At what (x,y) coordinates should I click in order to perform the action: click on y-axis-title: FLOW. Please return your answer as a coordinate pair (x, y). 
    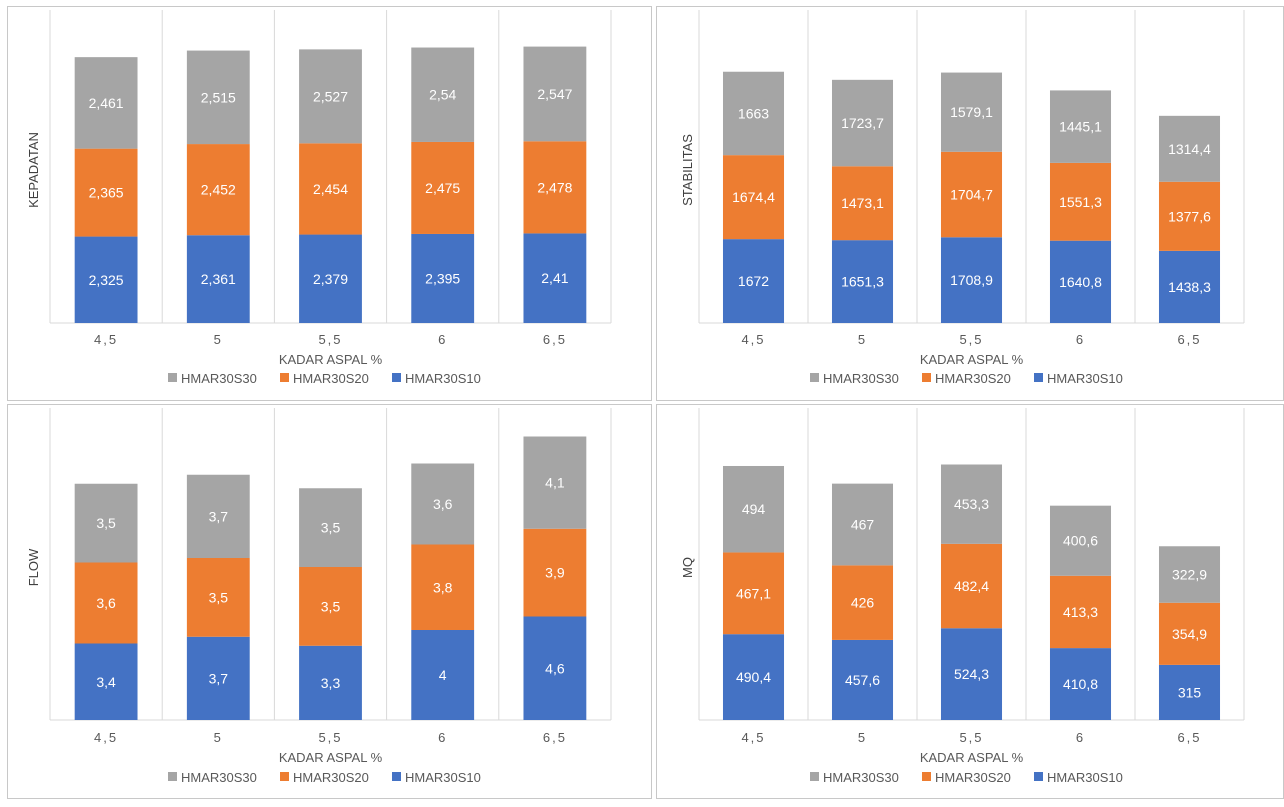
    Looking at the image, I should click on (33, 567).